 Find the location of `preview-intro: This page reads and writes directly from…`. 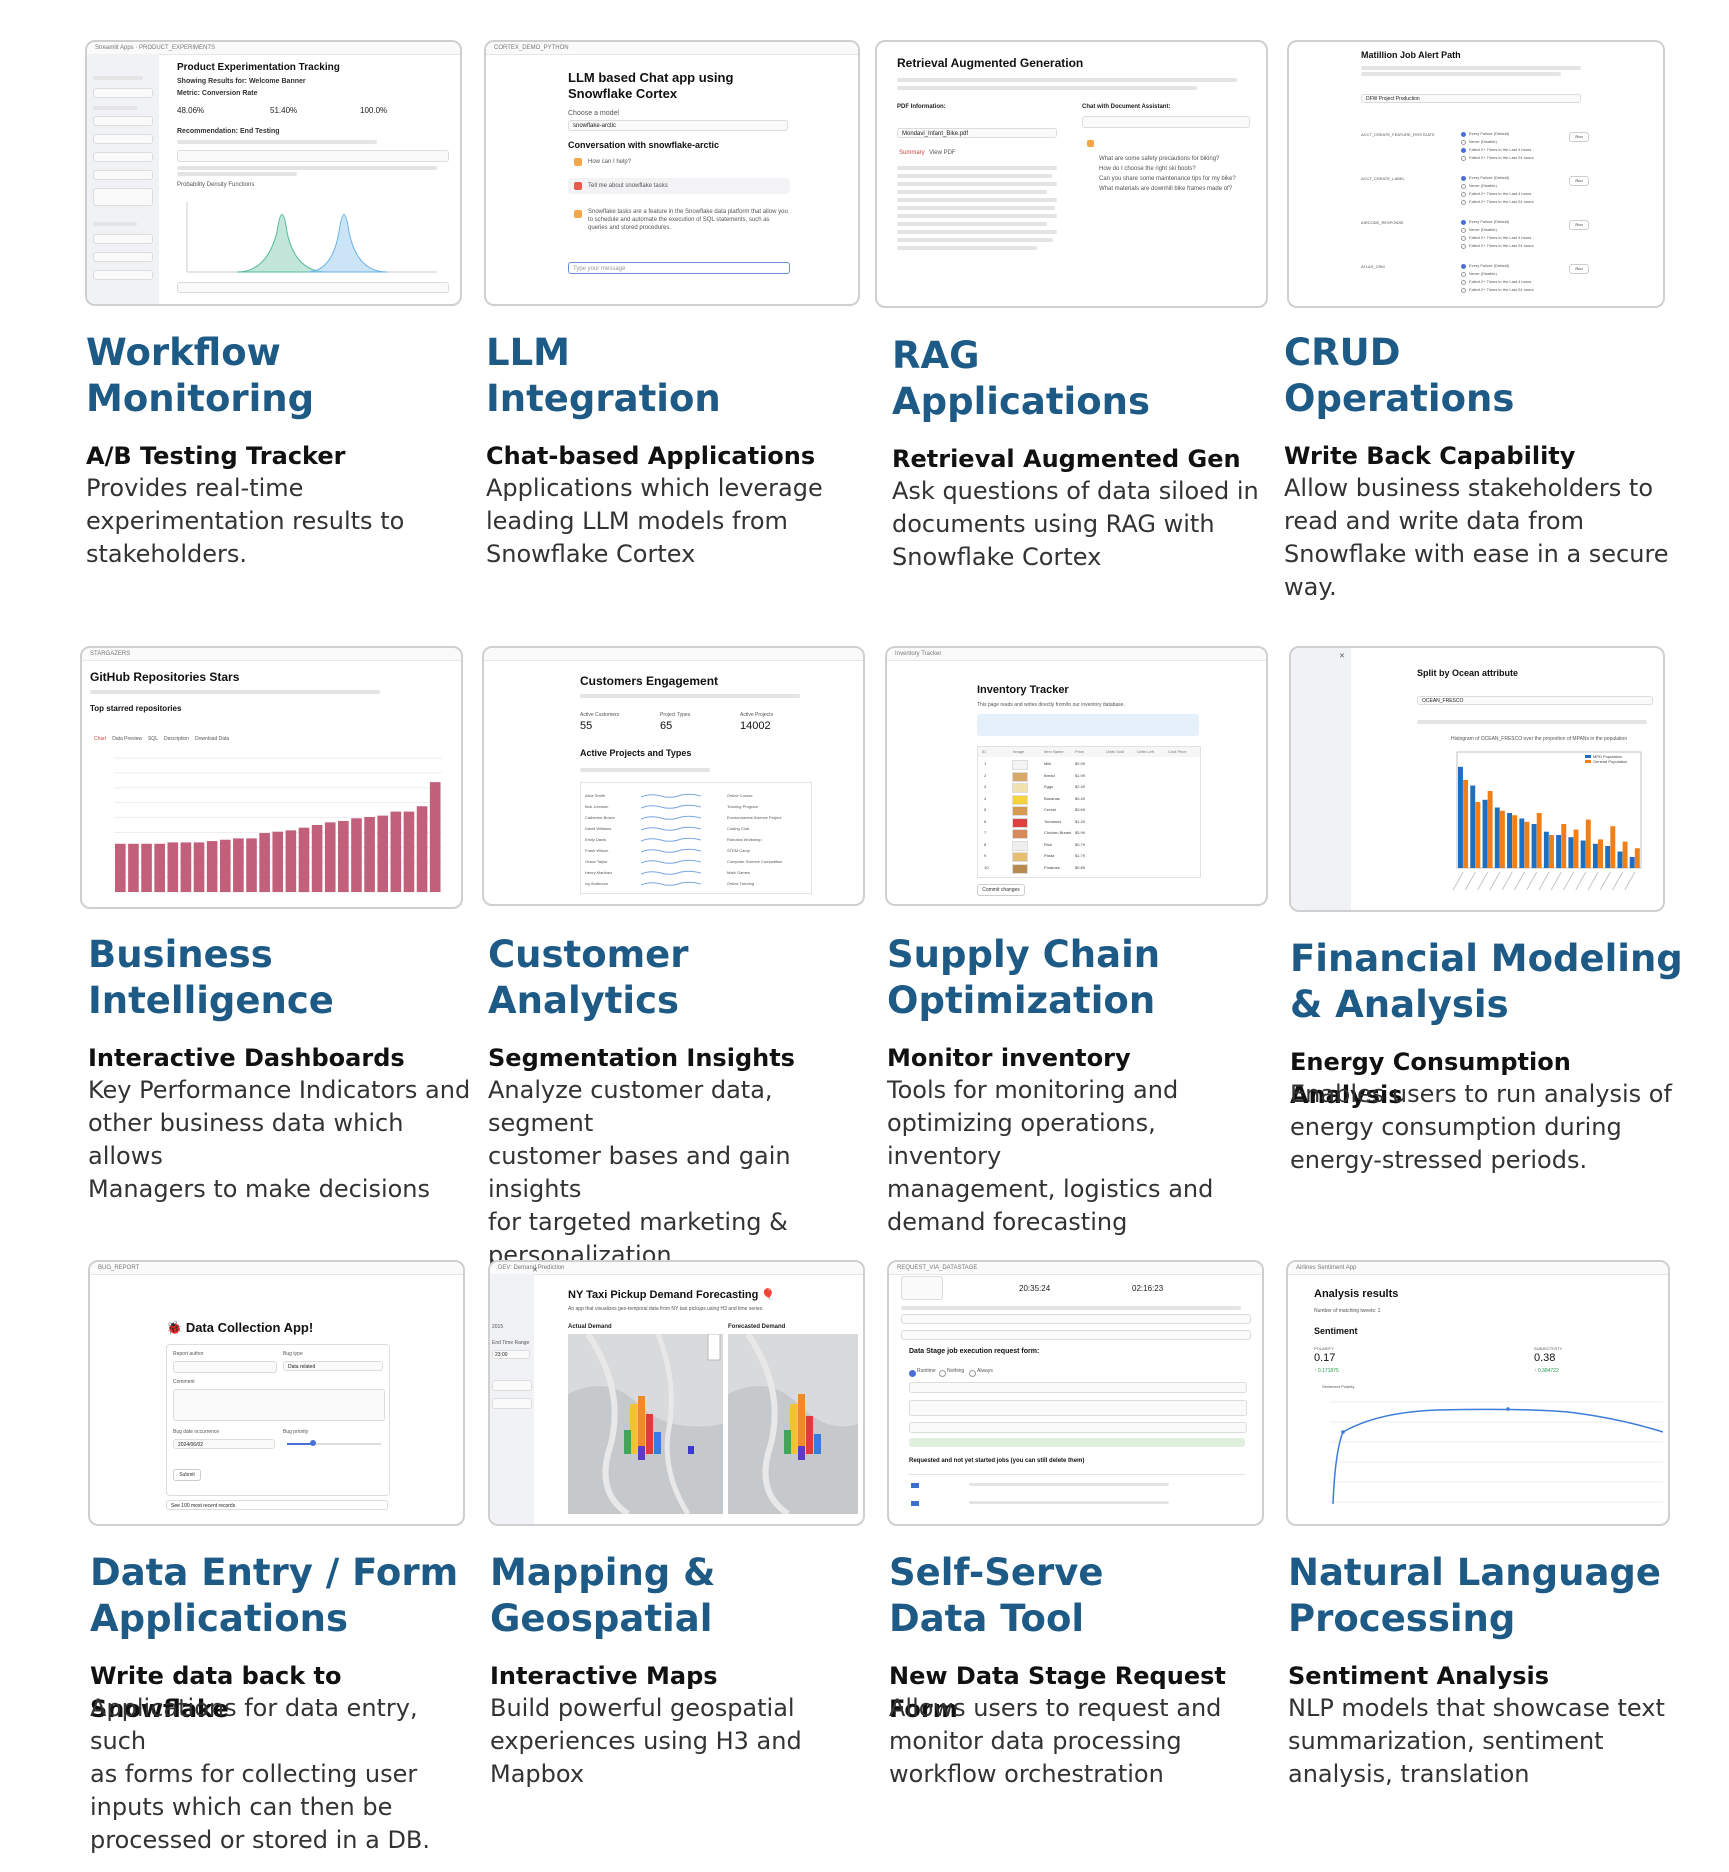

preview-intro: This page reads and writes directly from… is located at coordinates (1051, 705).